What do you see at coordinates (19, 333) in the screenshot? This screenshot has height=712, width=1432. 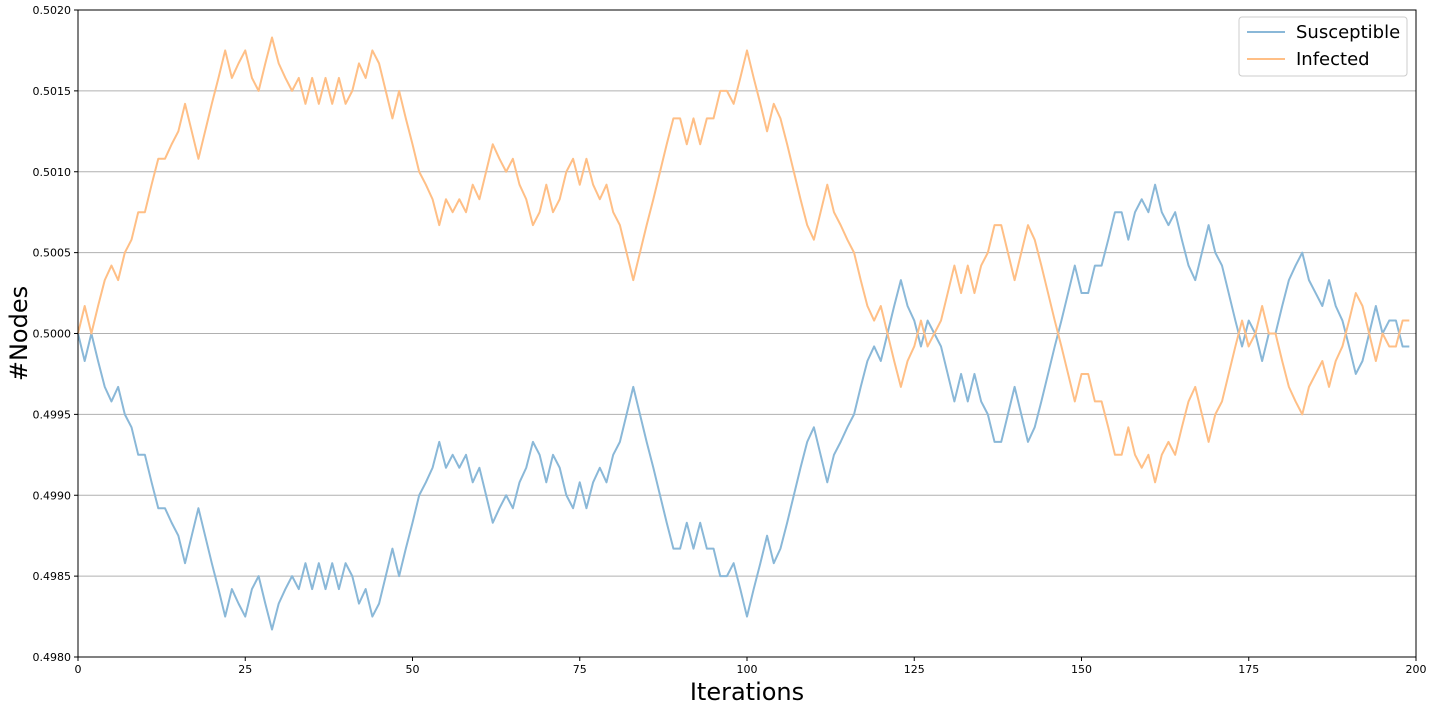 I see `y-axis-title: #Nodes` at bounding box center [19, 333].